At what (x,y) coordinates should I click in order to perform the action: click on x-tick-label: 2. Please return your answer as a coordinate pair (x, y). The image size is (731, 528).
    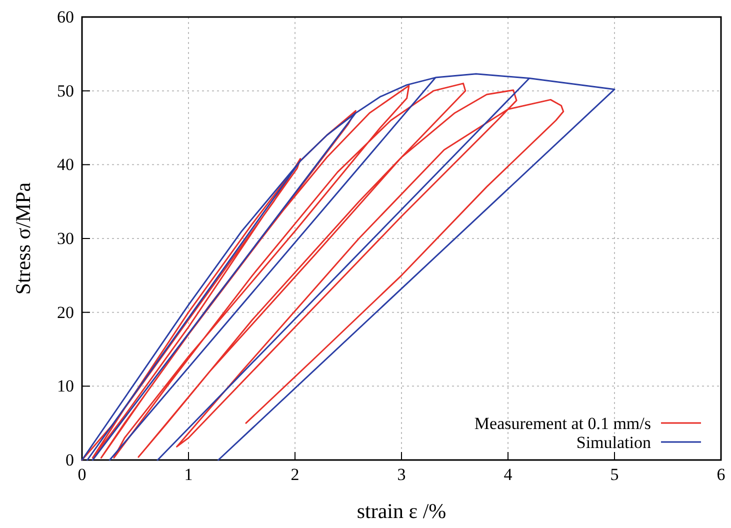
    Looking at the image, I should click on (295, 474).